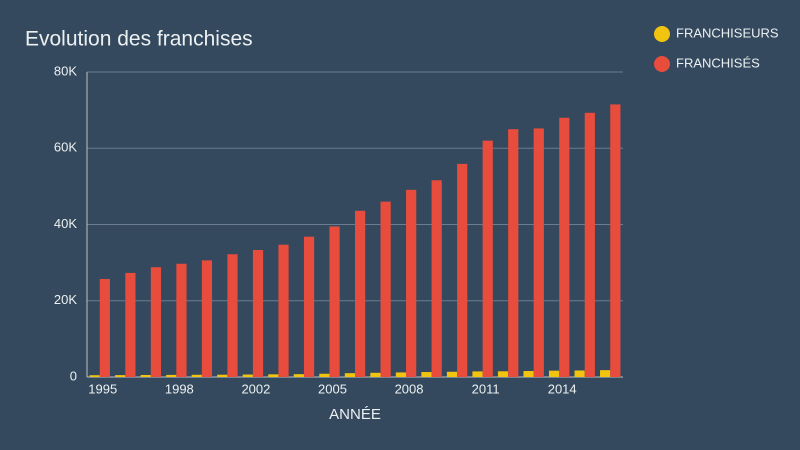 Image resolution: width=800 pixels, height=450 pixels. What do you see at coordinates (73, 375) in the screenshot?
I see `y-tick-label: 0` at bounding box center [73, 375].